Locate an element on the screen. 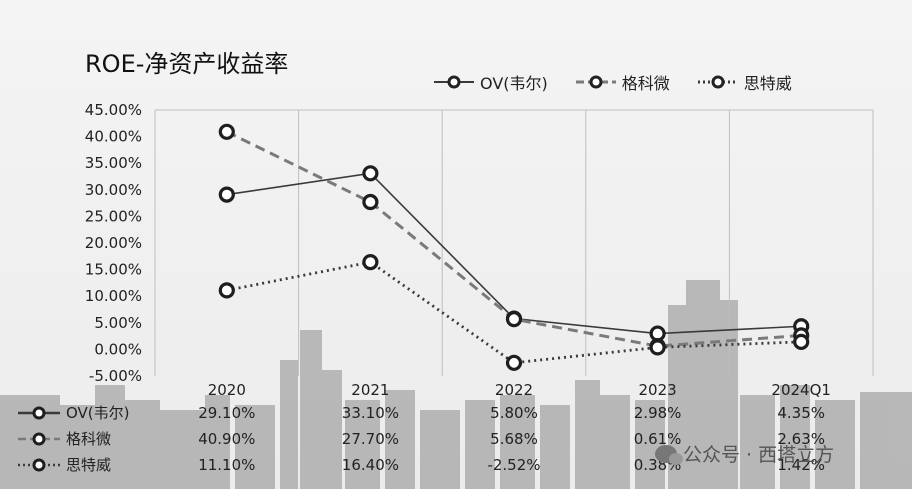 This screenshot has height=489, width=912. data-label: 2.98% is located at coordinates (658, 413).